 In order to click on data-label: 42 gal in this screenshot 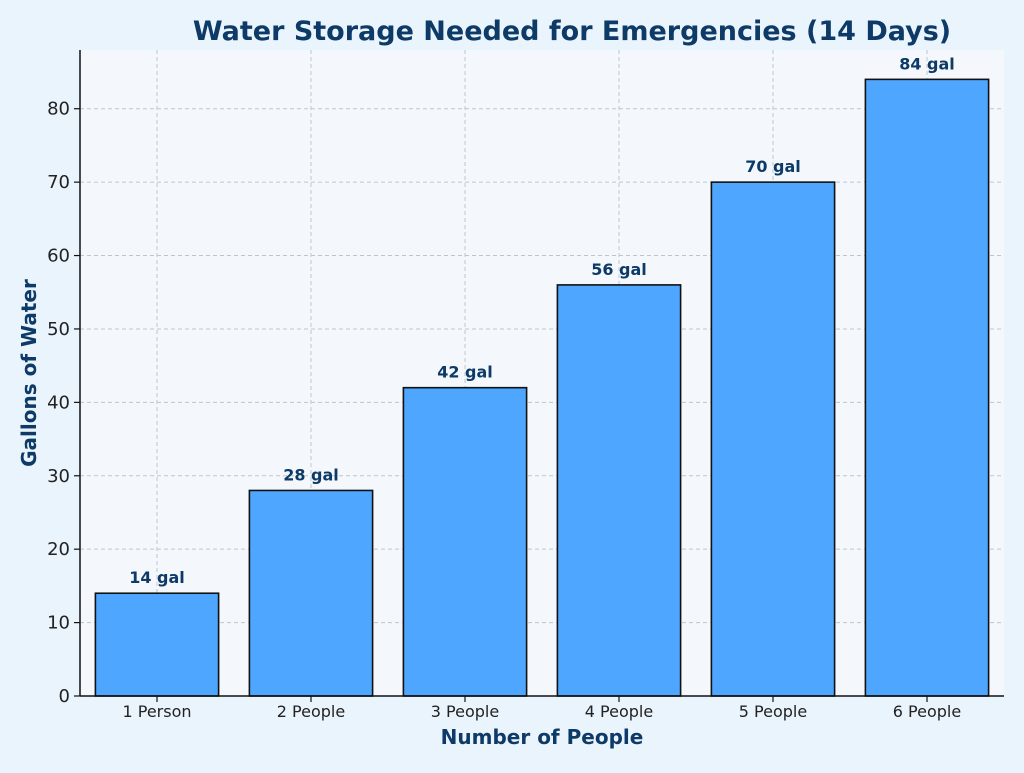, I will do `click(465, 372)`.